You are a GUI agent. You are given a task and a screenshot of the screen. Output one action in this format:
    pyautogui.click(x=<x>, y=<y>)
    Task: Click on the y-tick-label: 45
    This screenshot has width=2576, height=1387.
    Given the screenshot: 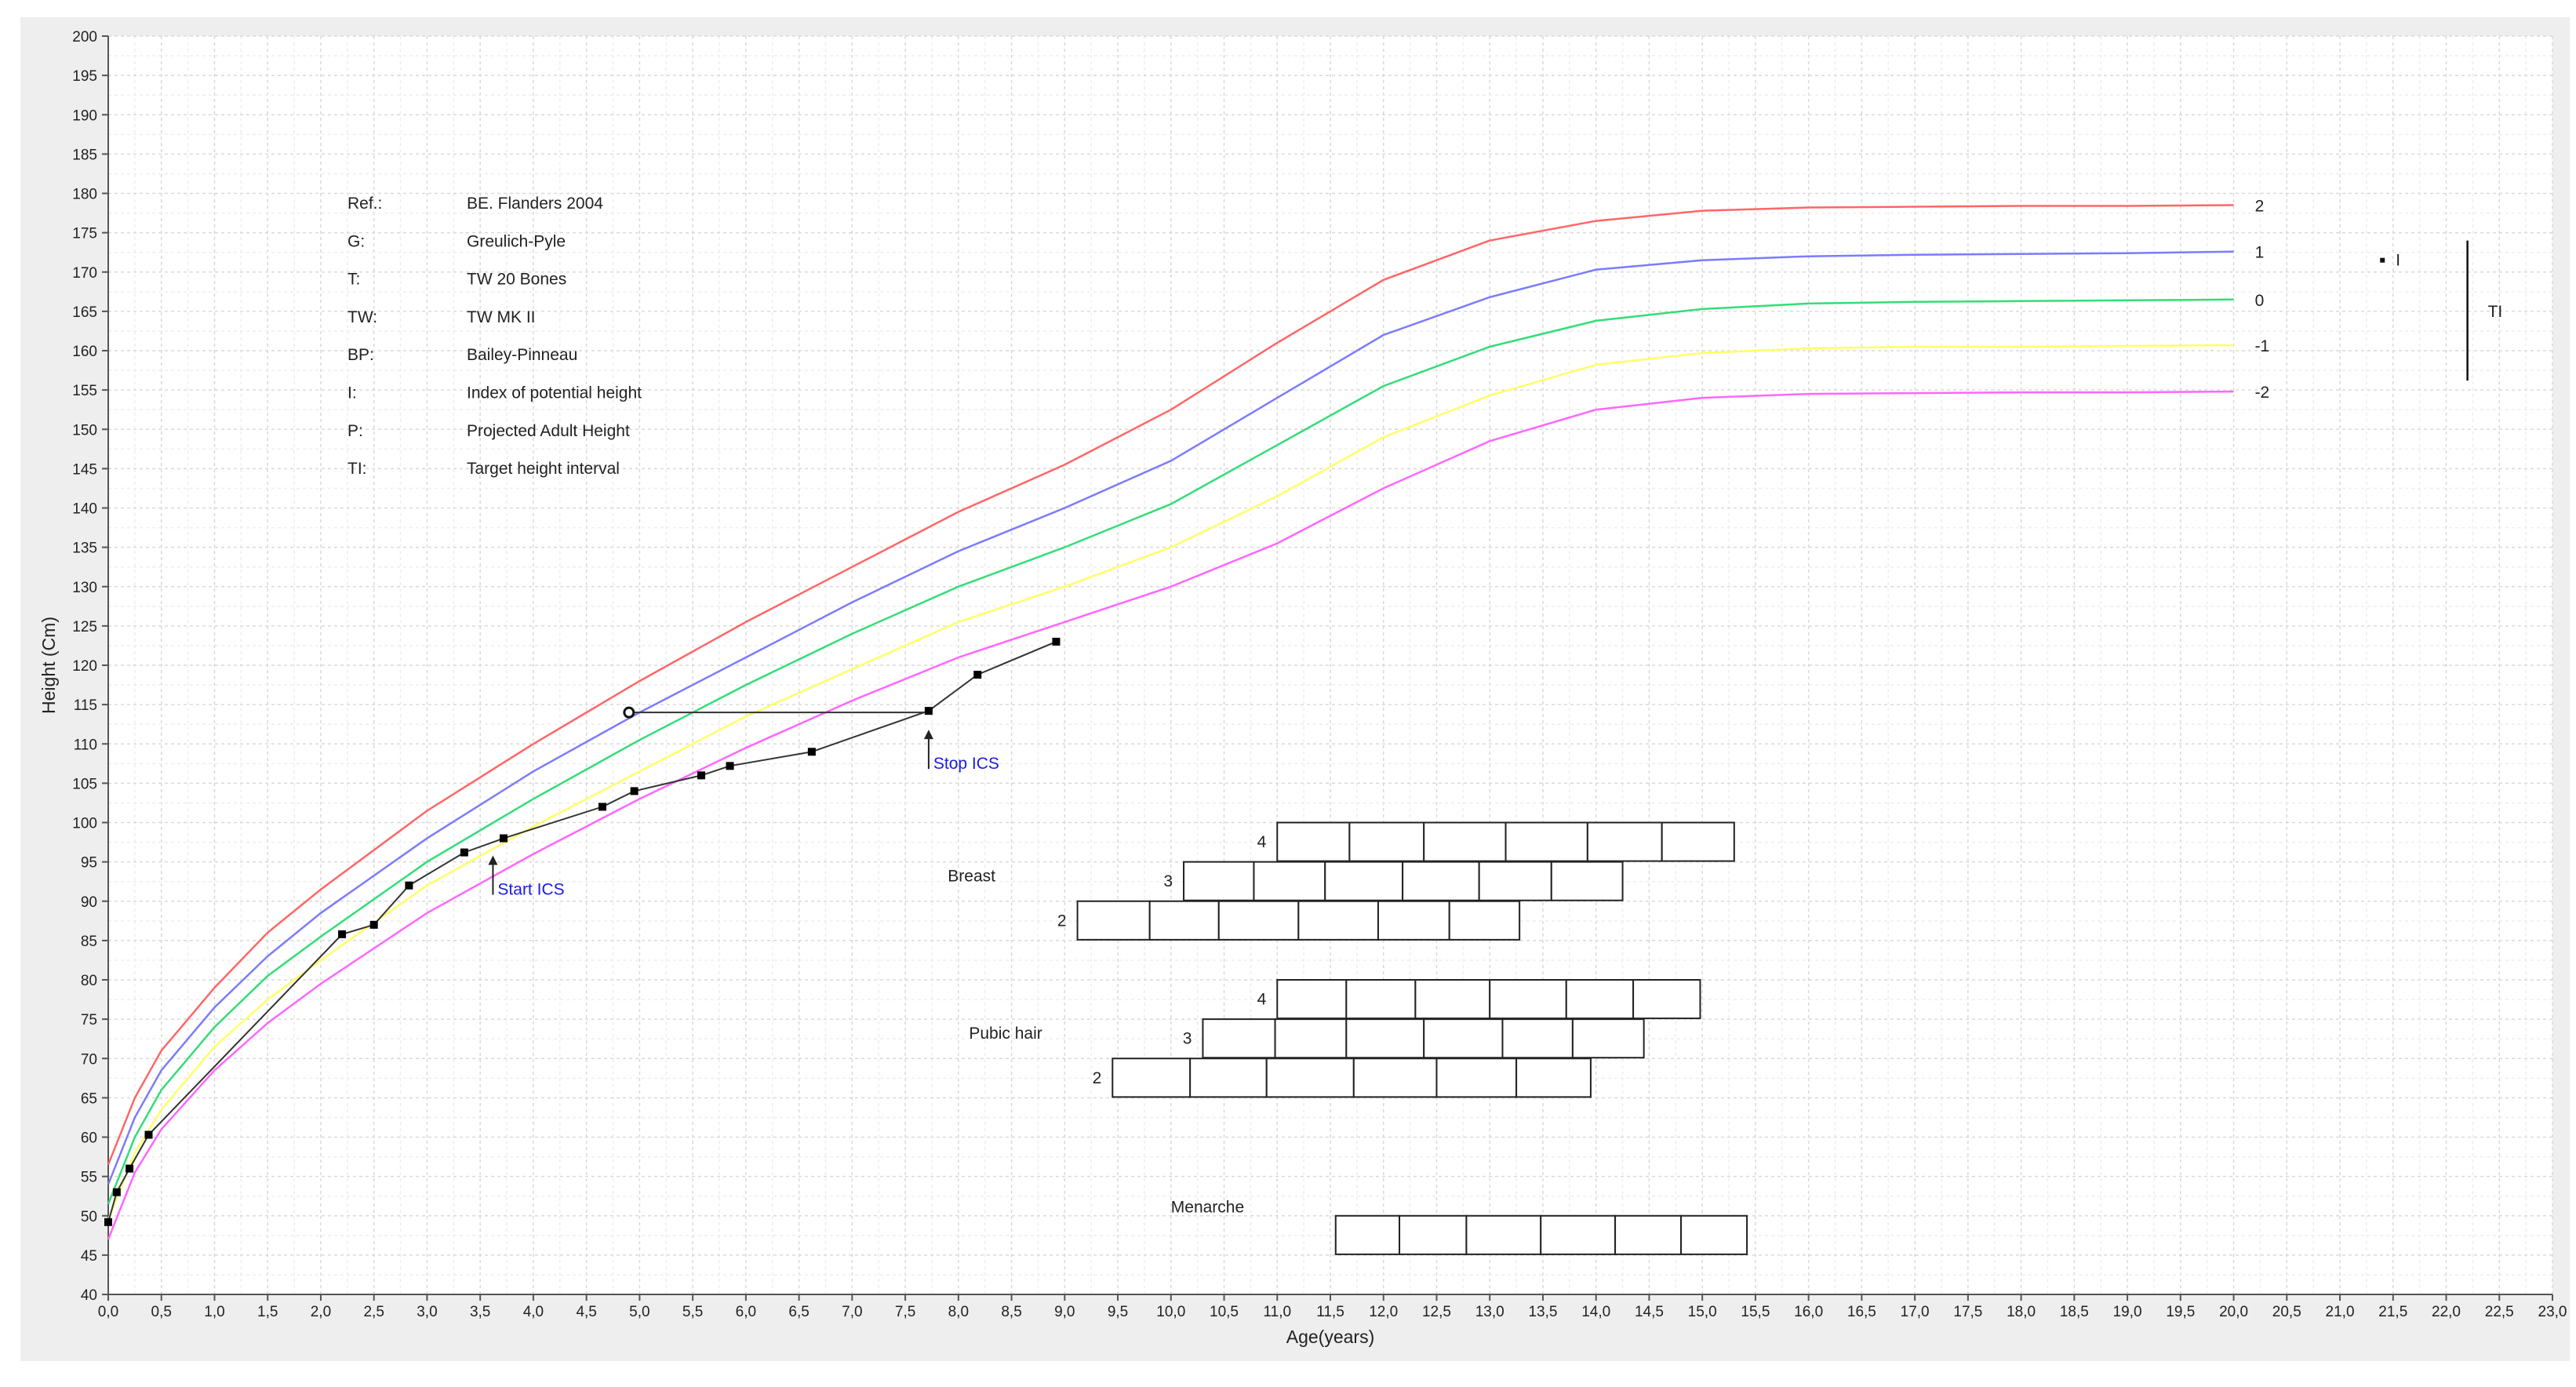 What is the action you would take?
    pyautogui.click(x=89, y=1256)
    